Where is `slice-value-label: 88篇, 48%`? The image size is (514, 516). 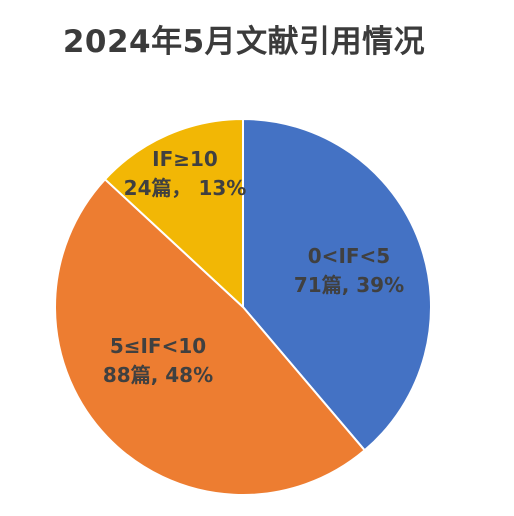
slice-value-label: 88篇, 48% is located at coordinates (158, 375).